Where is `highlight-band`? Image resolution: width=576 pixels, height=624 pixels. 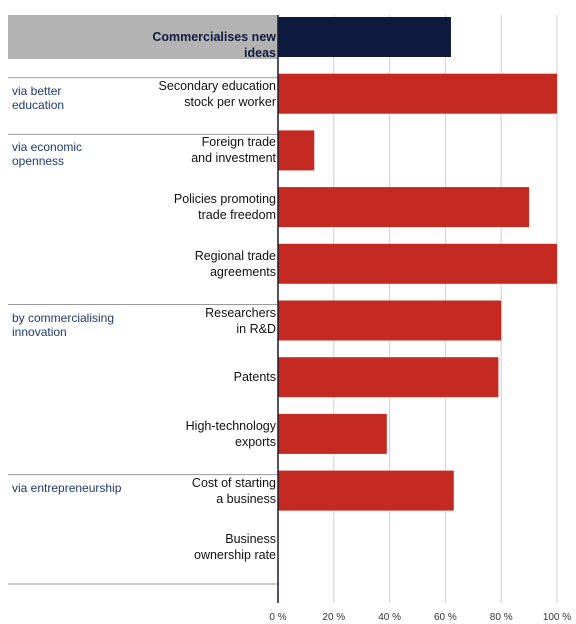 highlight-band is located at coordinates (143, 37).